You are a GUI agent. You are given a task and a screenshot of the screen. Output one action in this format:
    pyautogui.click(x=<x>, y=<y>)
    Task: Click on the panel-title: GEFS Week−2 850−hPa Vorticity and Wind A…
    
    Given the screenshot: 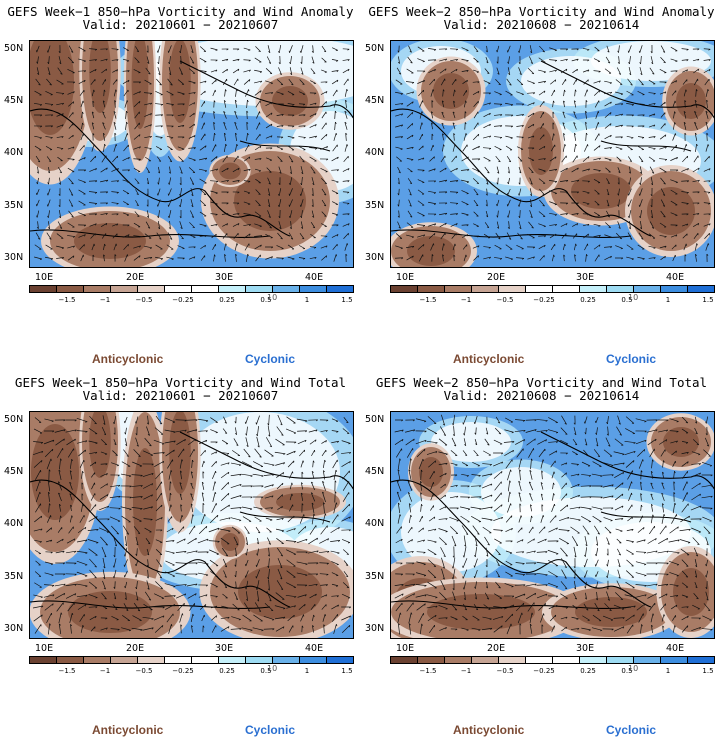 What is the action you would take?
    pyautogui.click(x=541, y=11)
    